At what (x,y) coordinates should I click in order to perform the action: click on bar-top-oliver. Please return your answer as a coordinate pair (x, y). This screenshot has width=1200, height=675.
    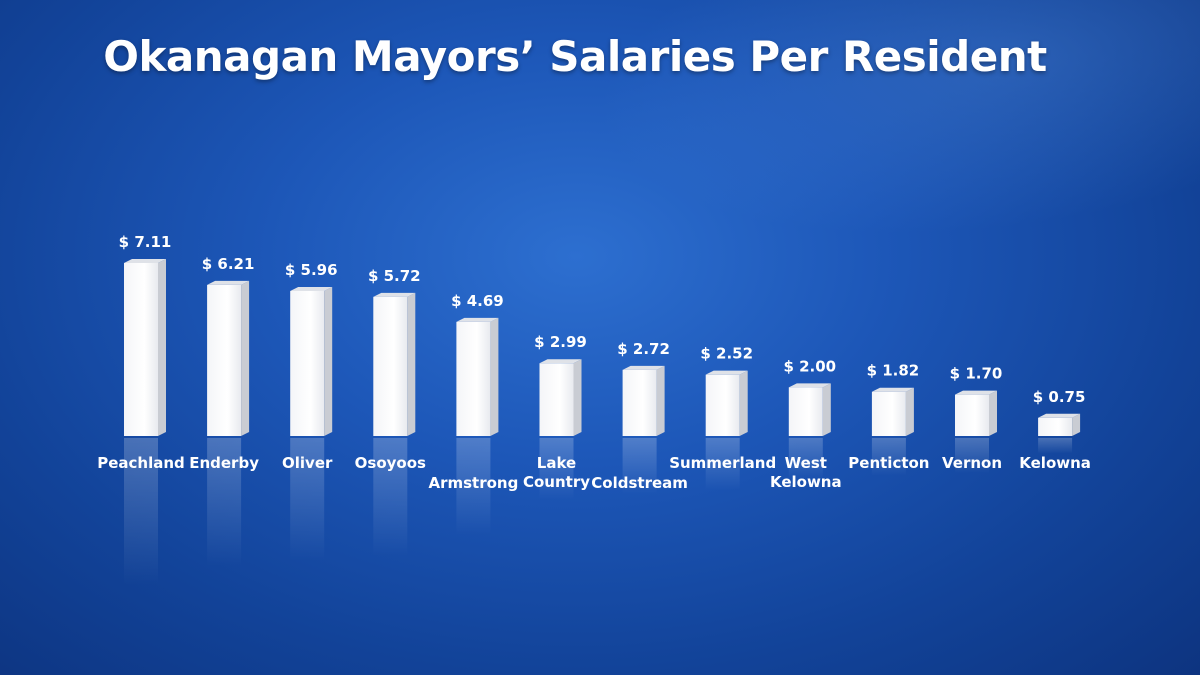
    Looking at the image, I should click on (311, 288).